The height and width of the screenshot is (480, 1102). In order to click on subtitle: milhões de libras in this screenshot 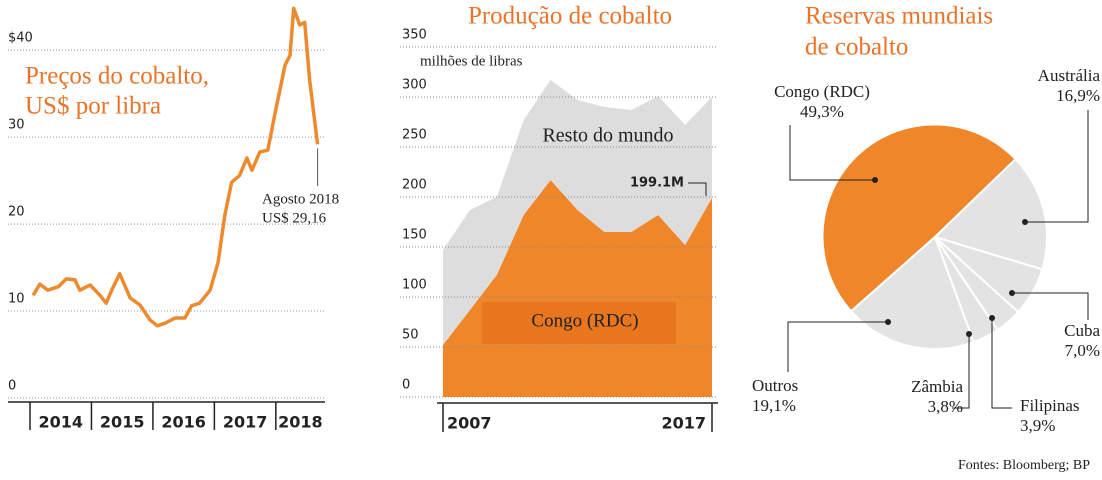, I will do `click(471, 61)`.